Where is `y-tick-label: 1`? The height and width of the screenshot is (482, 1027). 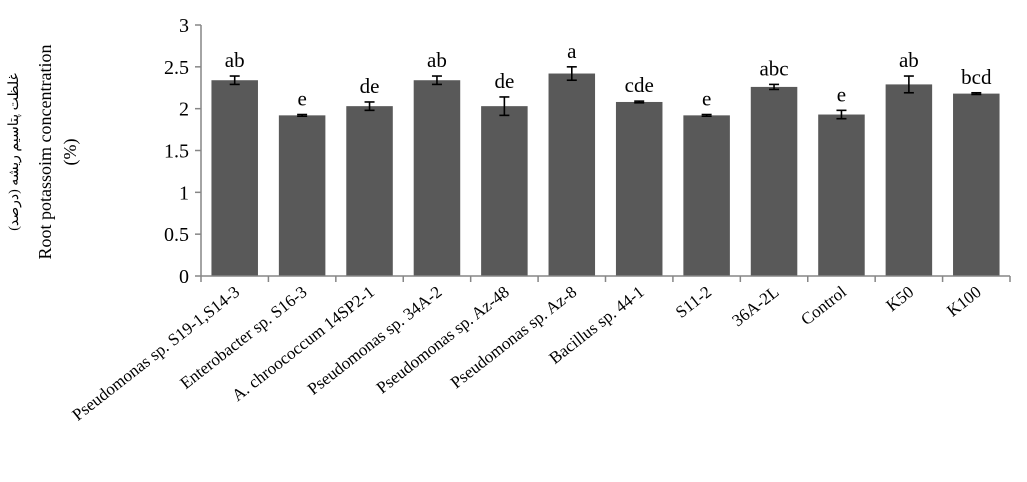 y-tick-label: 1 is located at coordinates (184, 193).